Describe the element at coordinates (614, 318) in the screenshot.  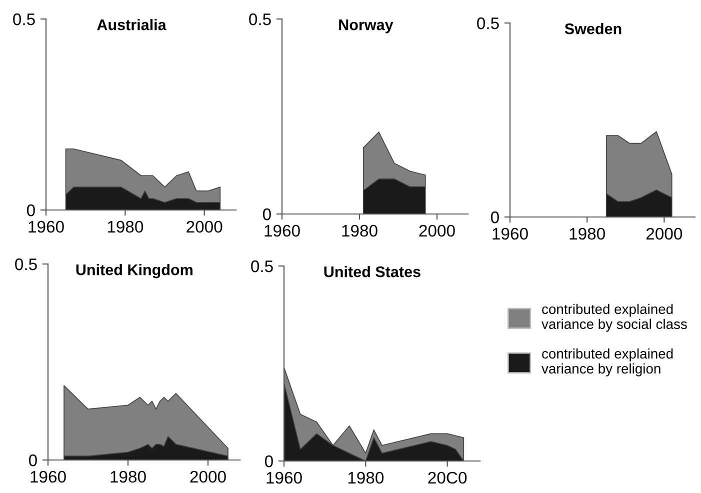
I see `legend-label: contributed explained variance by social class` at that location.